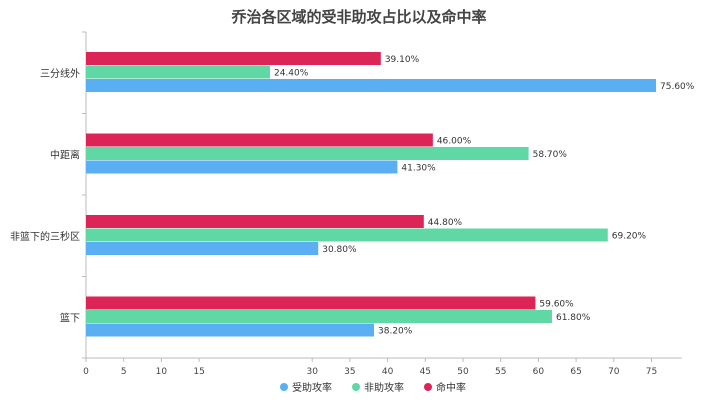 The width and height of the screenshot is (718, 403). Describe the element at coordinates (384, 387) in the screenshot. I see `legend-label: 非助攻率` at that location.